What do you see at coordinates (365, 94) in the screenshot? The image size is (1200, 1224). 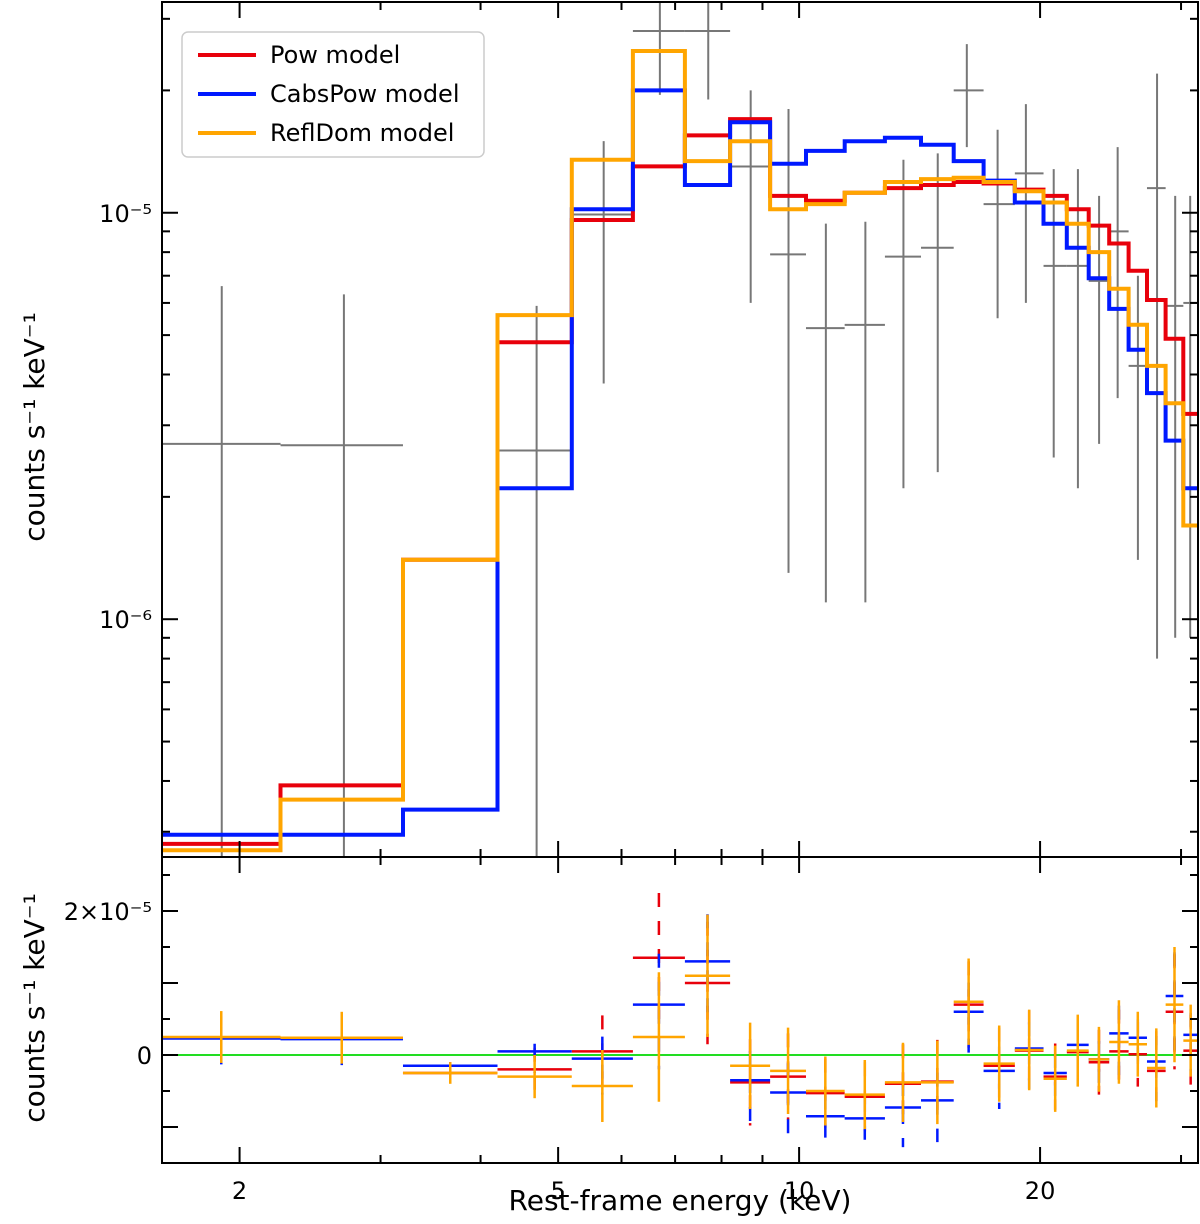 I see `legend-label-cabspow: CabsPow model` at bounding box center [365, 94].